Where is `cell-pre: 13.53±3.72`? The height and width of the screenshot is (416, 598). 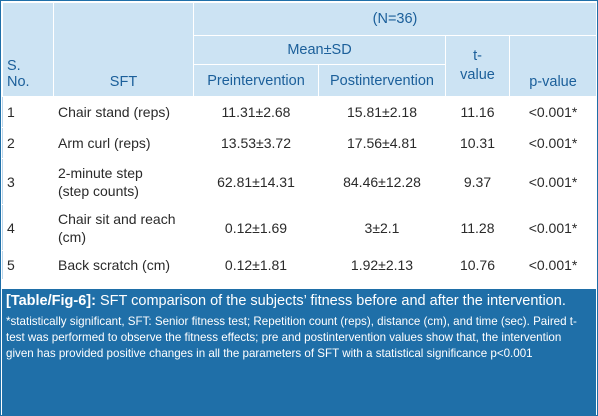 cell-pre: 13.53±3.72 is located at coordinates (256, 143).